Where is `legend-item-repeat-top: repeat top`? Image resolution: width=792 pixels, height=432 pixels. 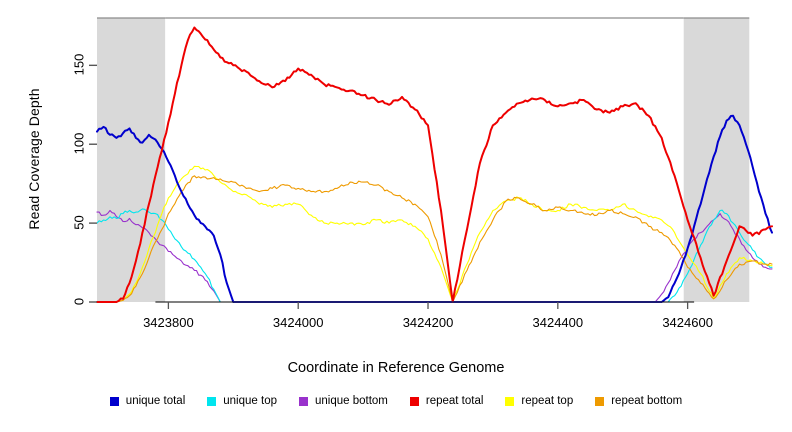 legend-item-repeat-top: repeat top is located at coordinates (539, 401).